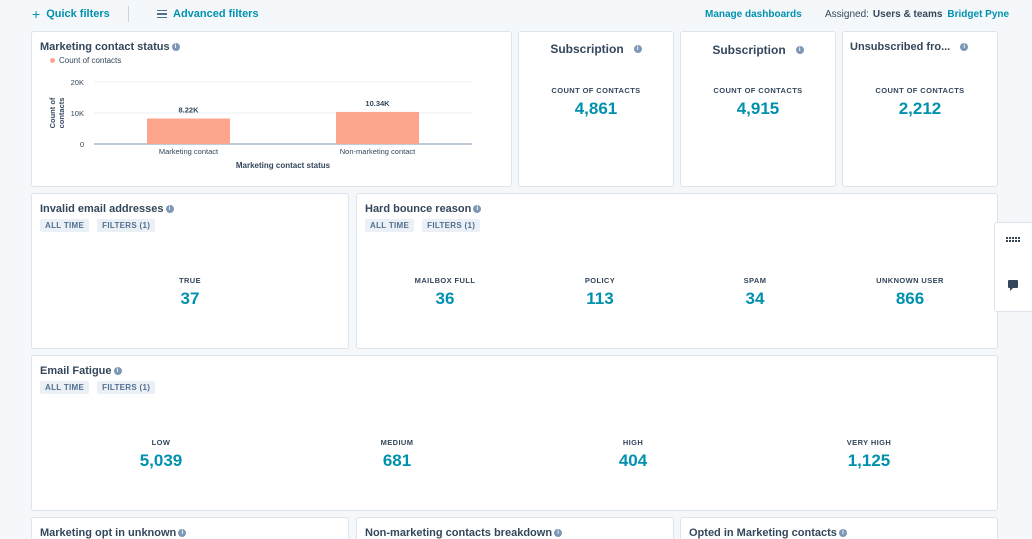 The height and width of the screenshot is (539, 1032). I want to click on metric: POLICY 113, so click(600, 292).